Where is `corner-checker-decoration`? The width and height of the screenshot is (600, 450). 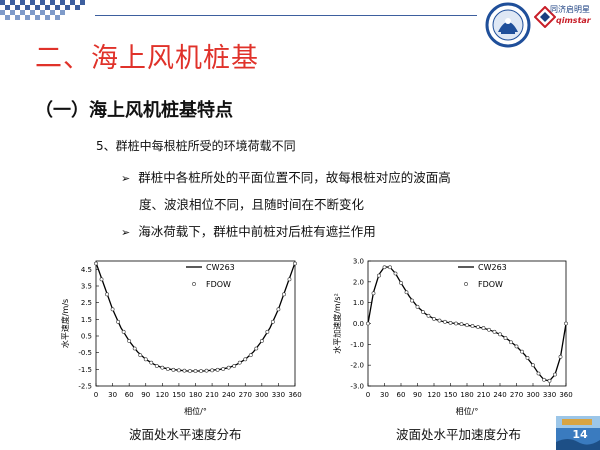 corner-checker-decoration is located at coordinates (42, 10).